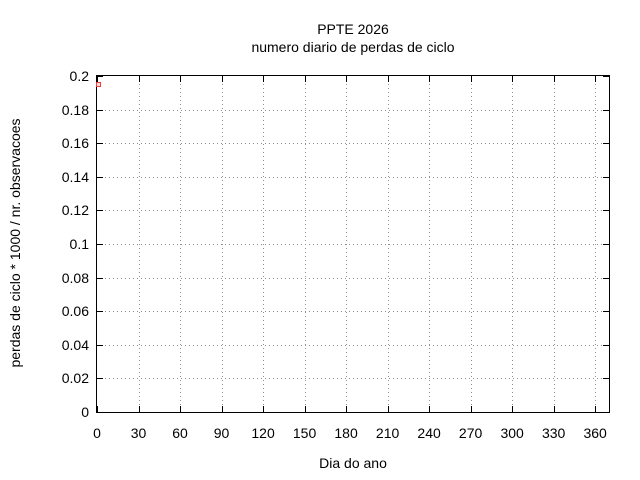 This screenshot has height=480, width=640. What do you see at coordinates (346, 433) in the screenshot?
I see `x-tick-label: 180` at bounding box center [346, 433].